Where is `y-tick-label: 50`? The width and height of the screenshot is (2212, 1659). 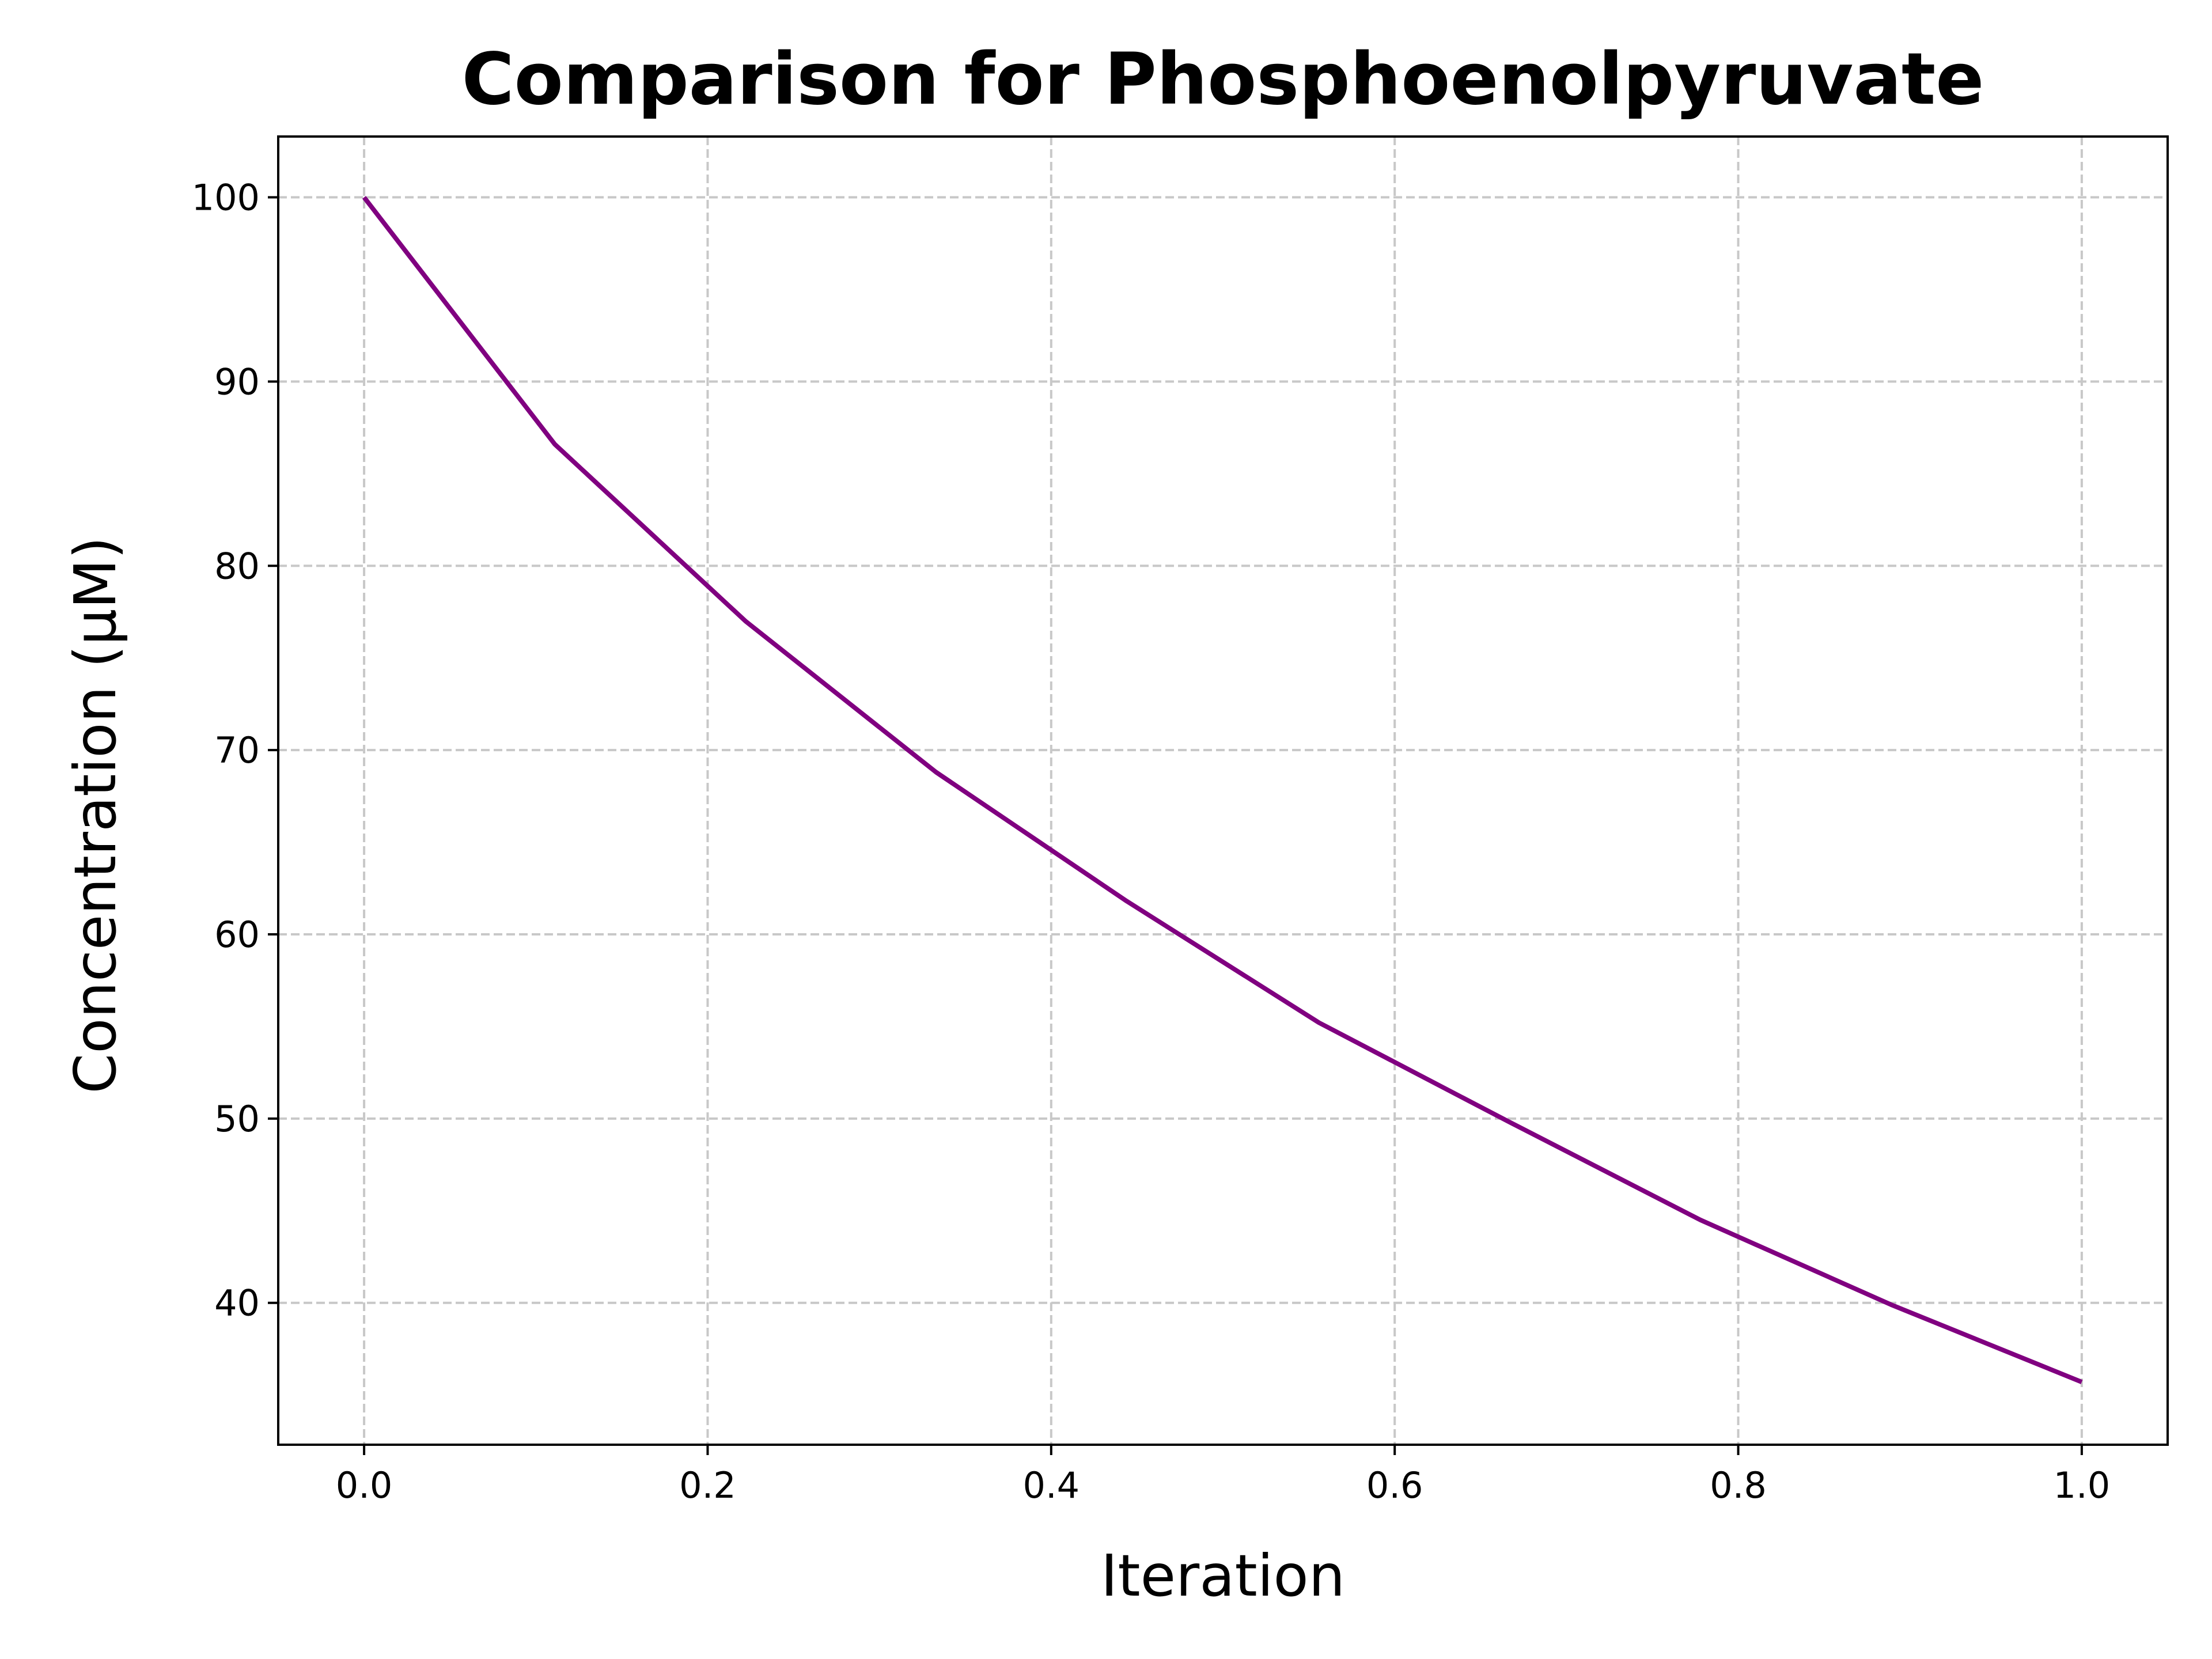
y-tick-label: 50 is located at coordinates (237, 1119).